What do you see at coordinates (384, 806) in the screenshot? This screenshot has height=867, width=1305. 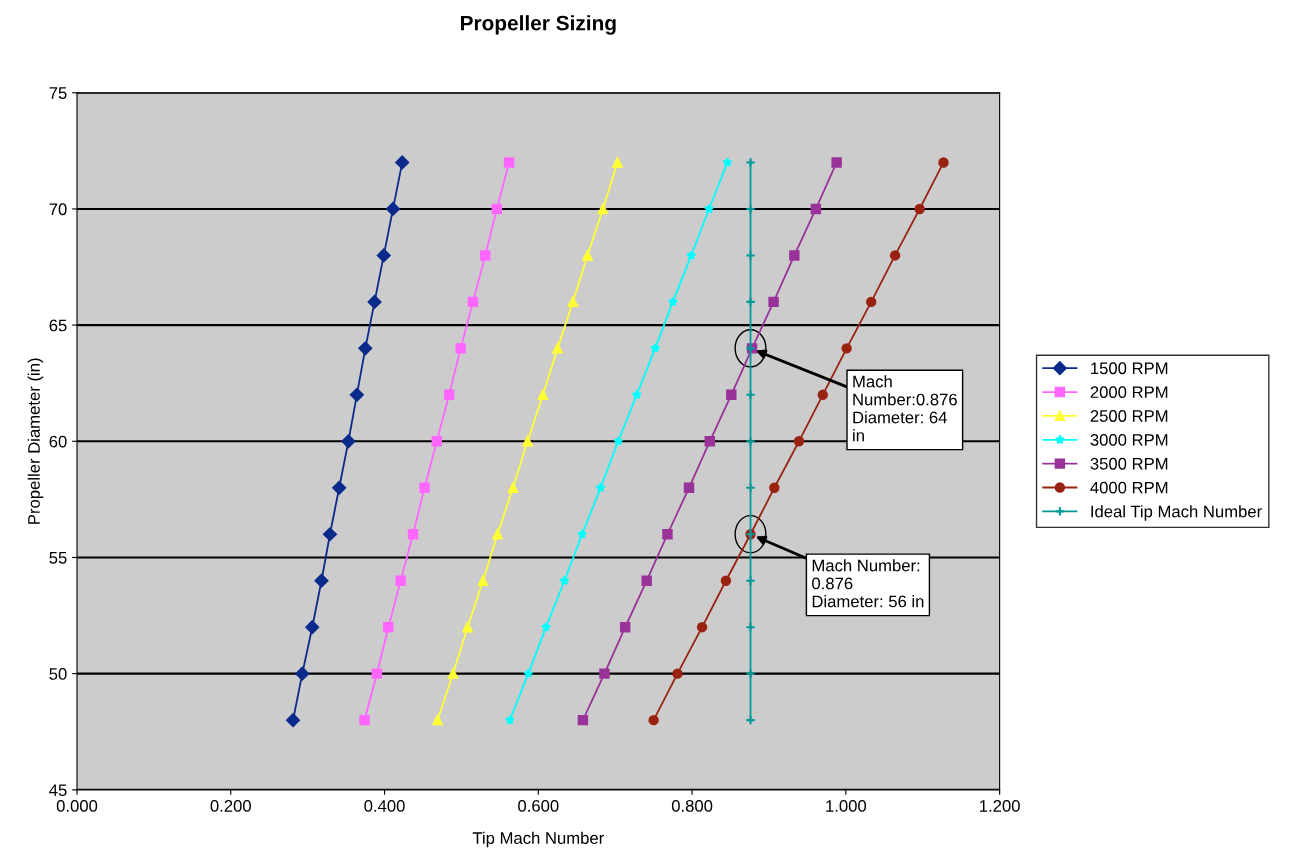 I see `x-tick-label: 0.400` at bounding box center [384, 806].